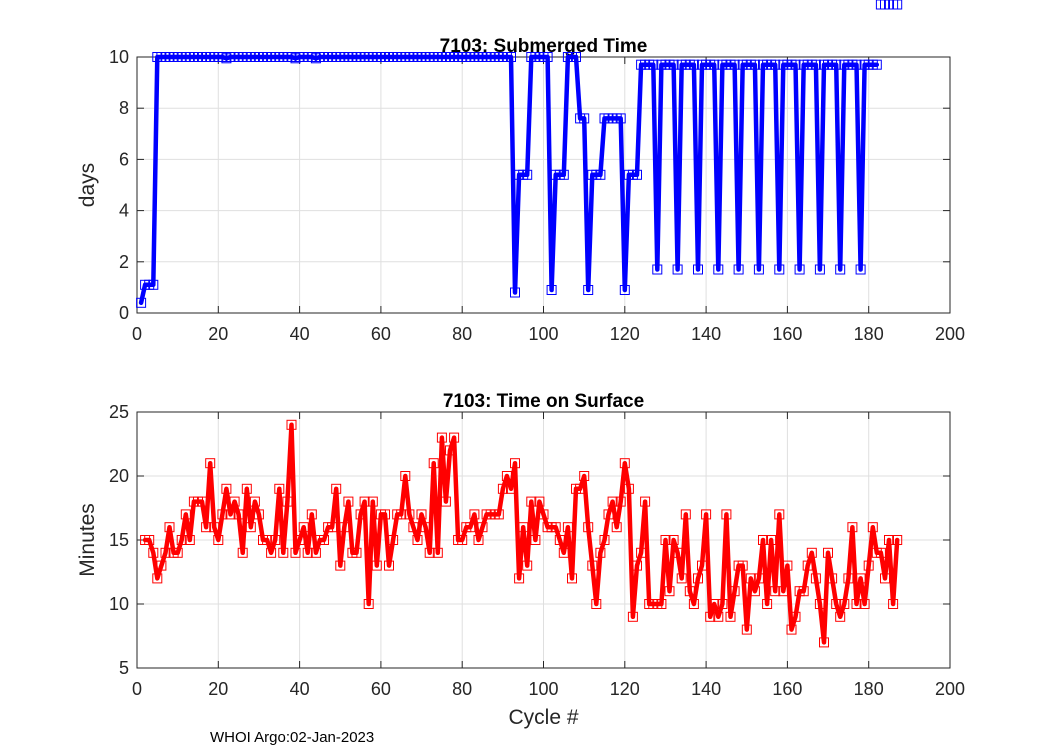 Image resolution: width=1050 pixels, height=750 pixels. Describe the element at coordinates (300, 689) in the screenshot. I see `surface-xtick-label: 40` at that location.